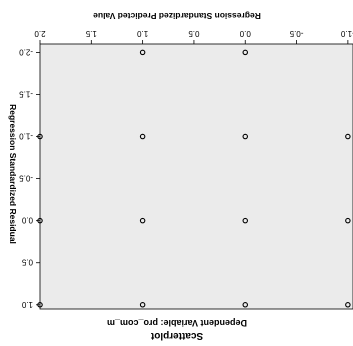 The image size is (353, 346). I want to click on y-tick-label: 1.0, so click(27, 304).